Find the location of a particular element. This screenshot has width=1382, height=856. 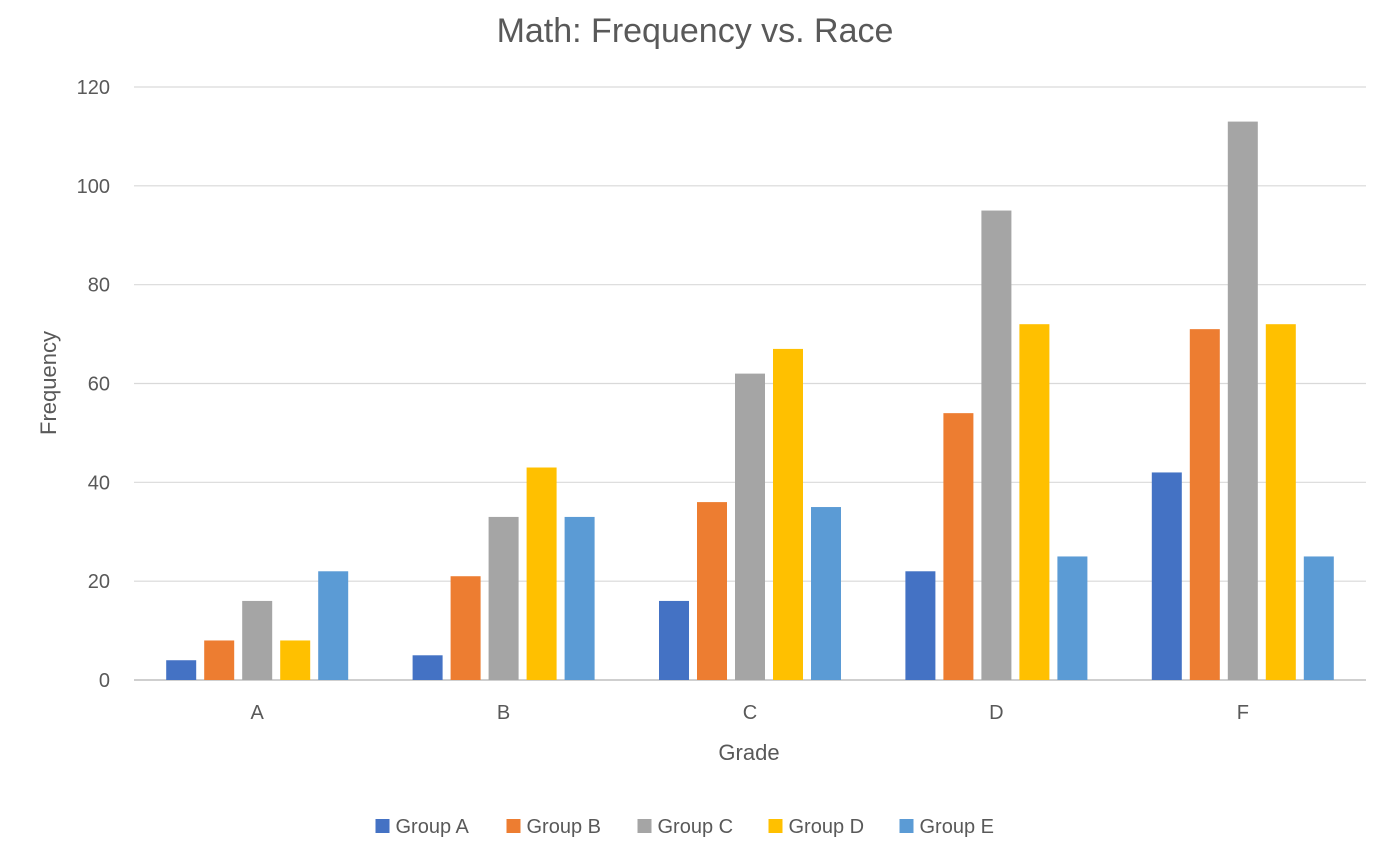

bar-group-e-f is located at coordinates (1318, 618).